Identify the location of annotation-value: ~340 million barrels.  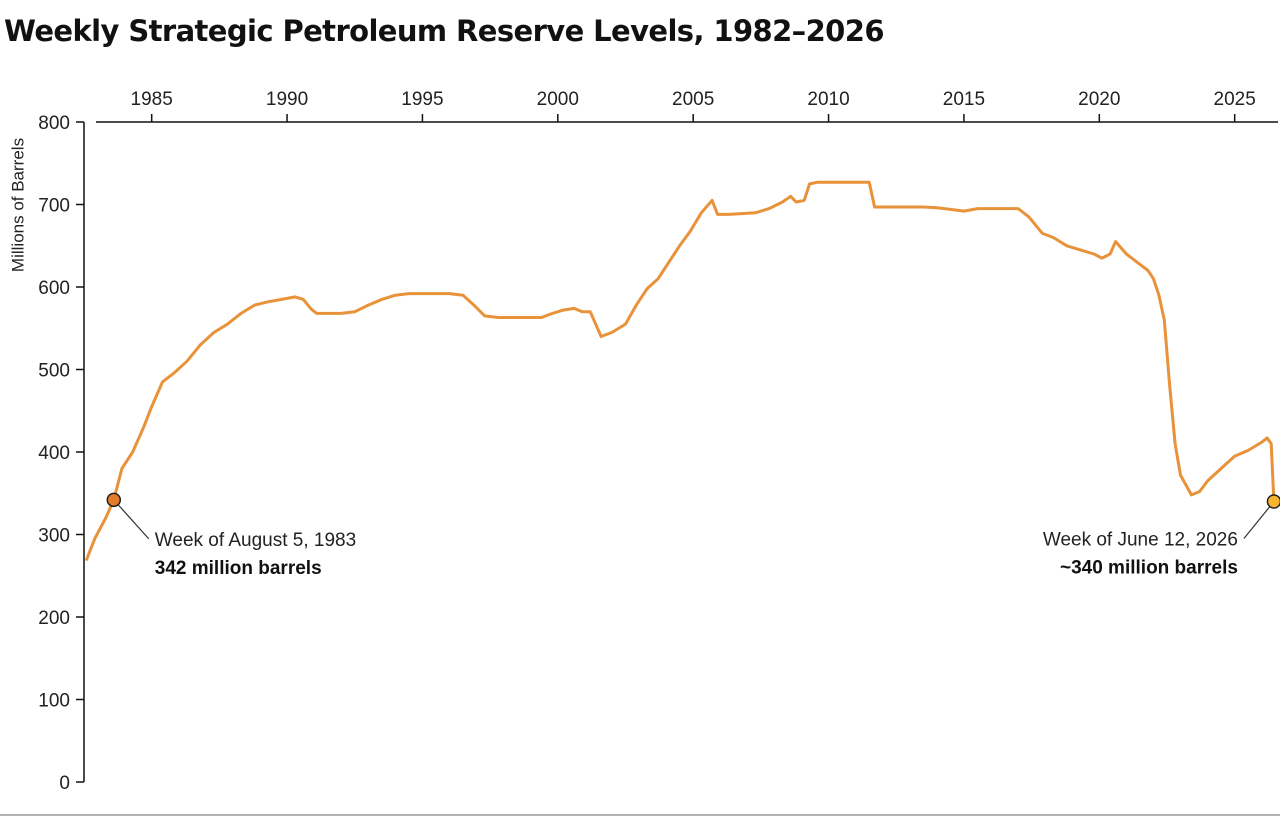
(1149, 568).